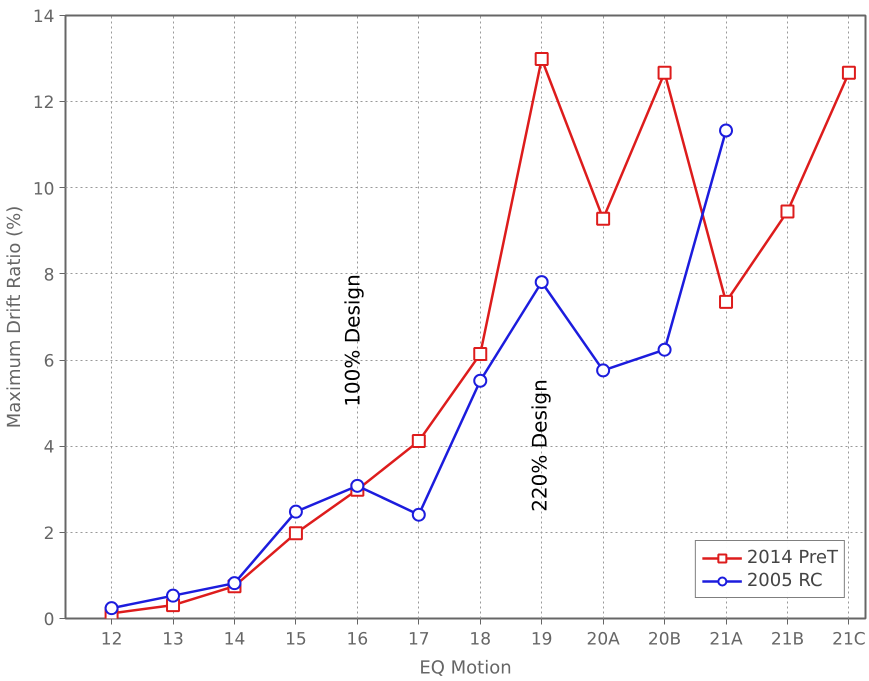  I want to click on y-tick-label: 6, so click(49, 362).